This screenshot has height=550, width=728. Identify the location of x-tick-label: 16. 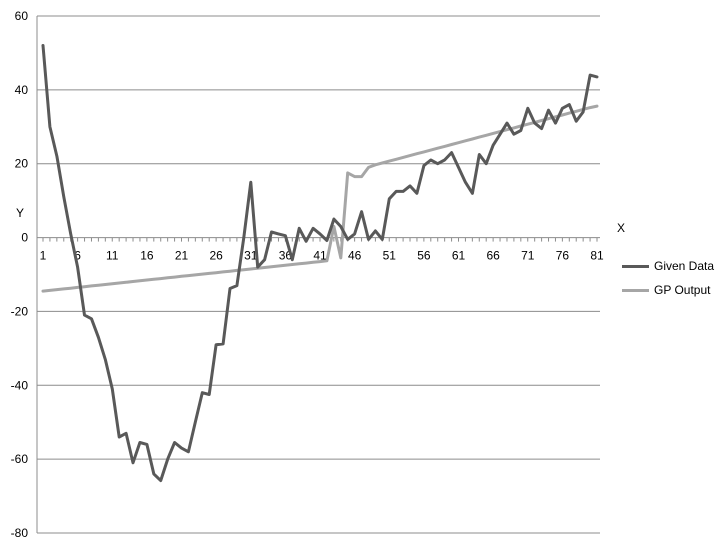
(147, 256).